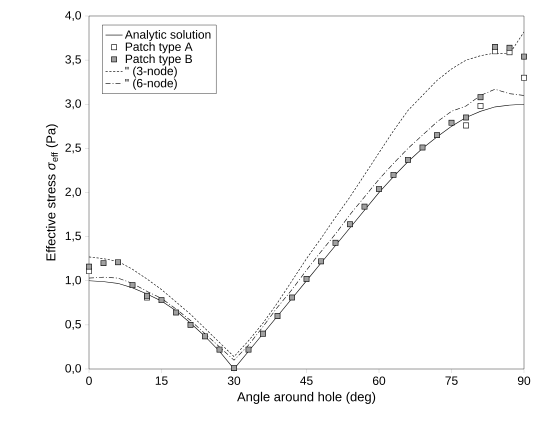  I want to click on x-tick-label: 45, so click(306, 380).